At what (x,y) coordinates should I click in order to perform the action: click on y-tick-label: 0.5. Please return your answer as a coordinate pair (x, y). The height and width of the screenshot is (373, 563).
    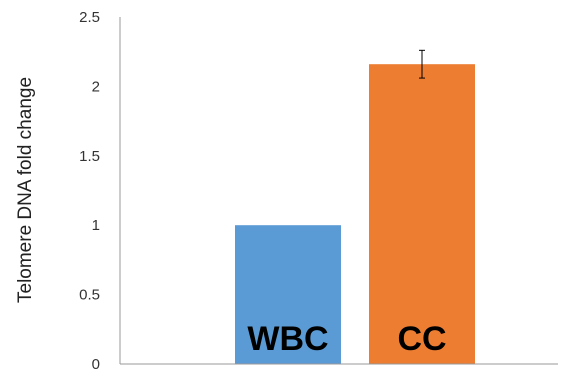
    Looking at the image, I should click on (89, 295).